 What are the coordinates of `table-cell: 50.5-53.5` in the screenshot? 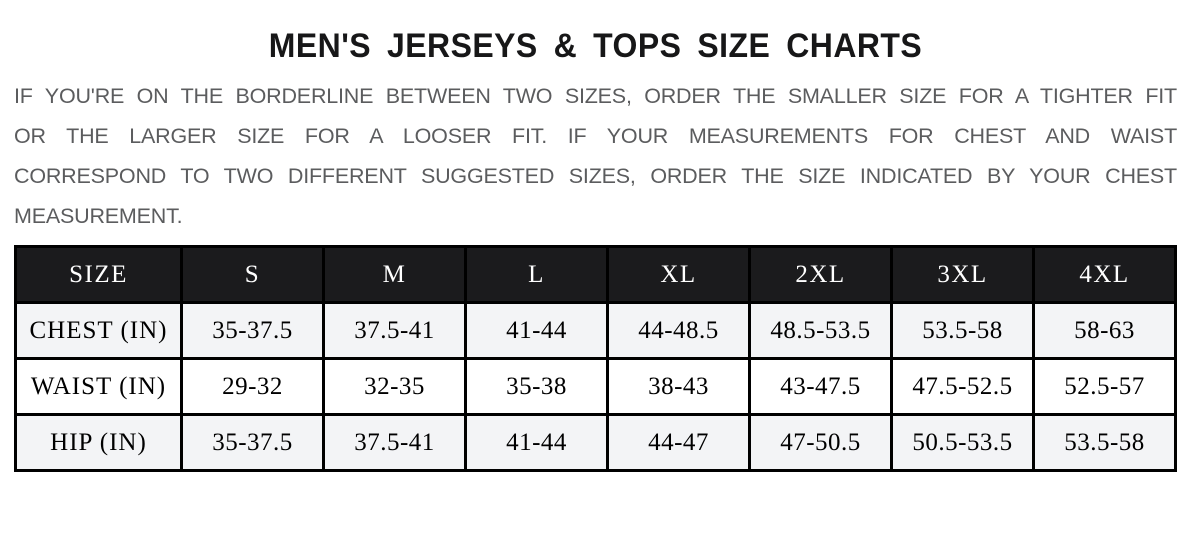 It's located at (962, 442).